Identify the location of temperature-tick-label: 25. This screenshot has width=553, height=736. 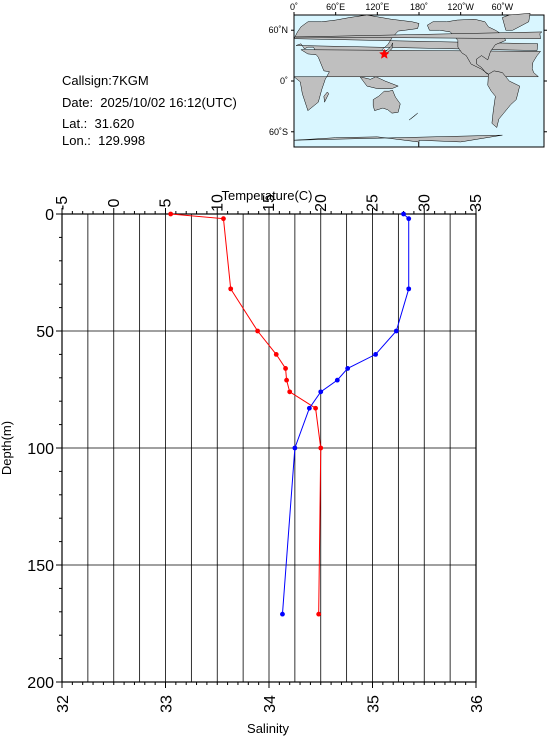
(373, 203).